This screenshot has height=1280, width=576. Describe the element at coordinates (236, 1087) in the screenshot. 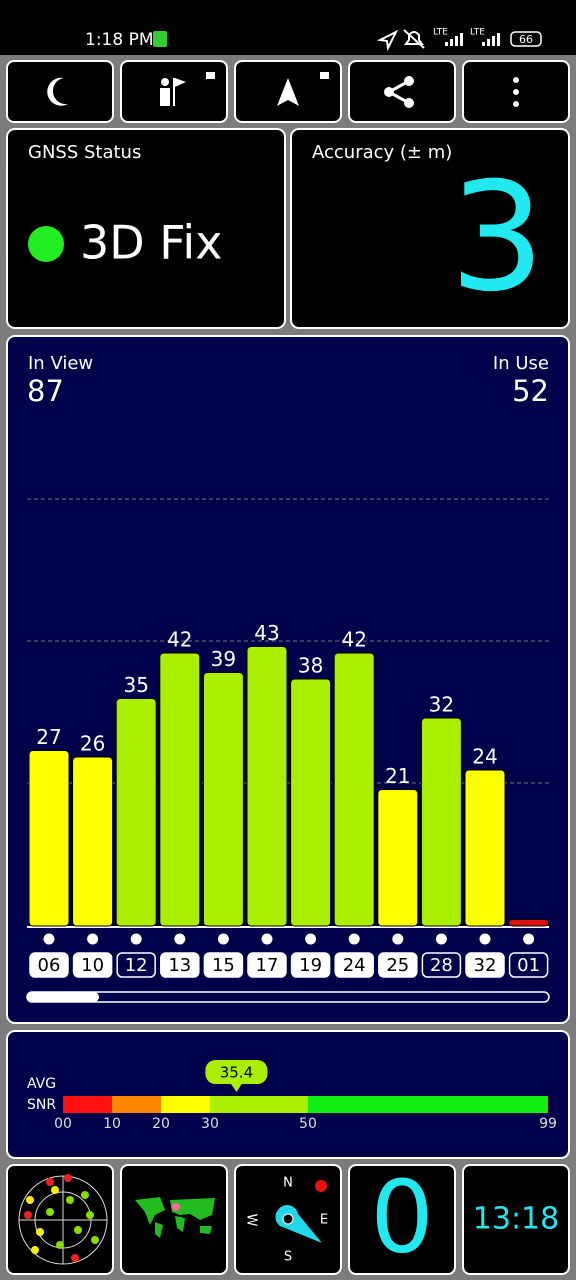

I see `snr-marker-pointer` at that location.